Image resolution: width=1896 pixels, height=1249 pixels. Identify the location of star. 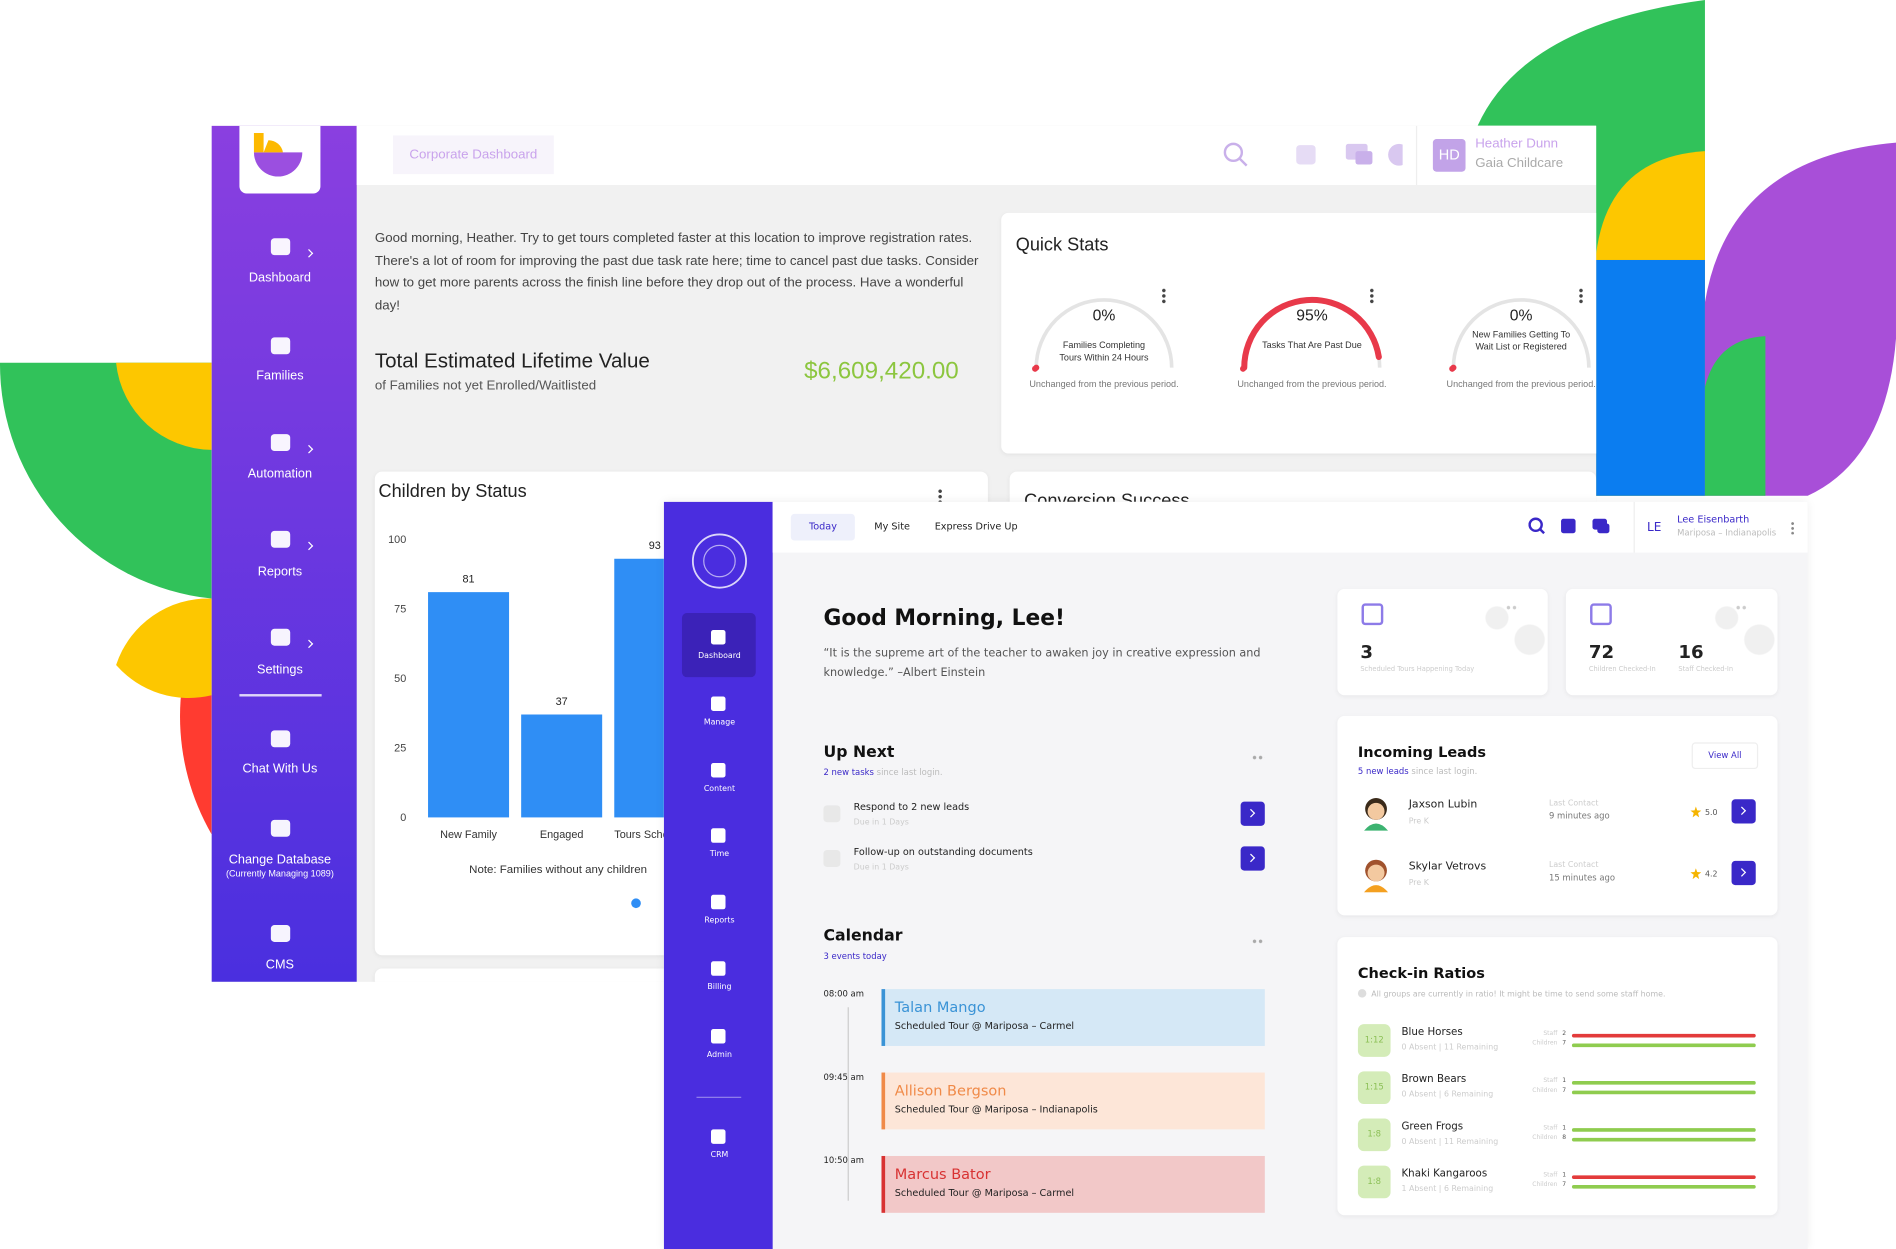
(1696, 874).